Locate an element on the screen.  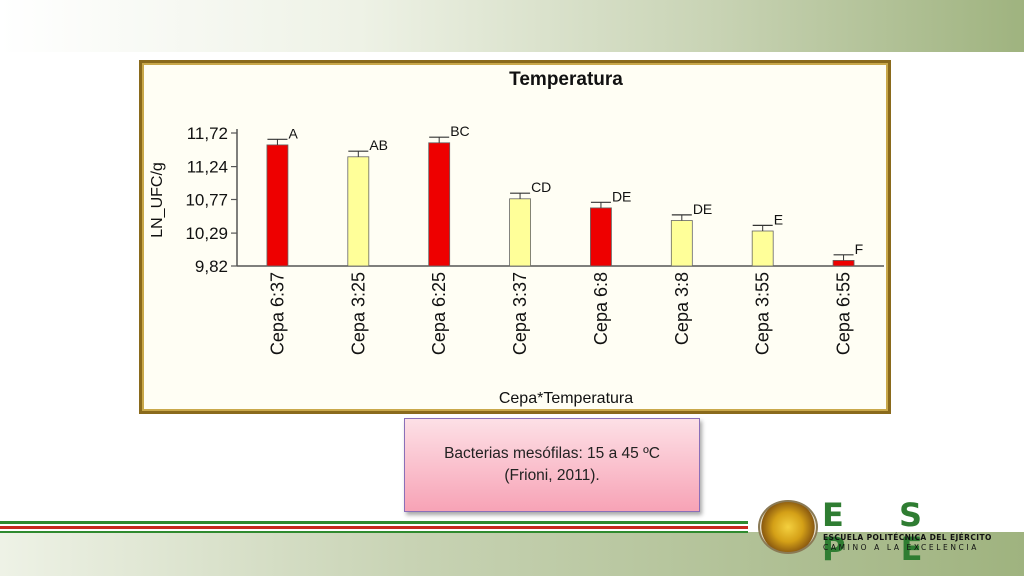
x-tick-label: Cepa 3:37 is located at coordinates (520, 313).